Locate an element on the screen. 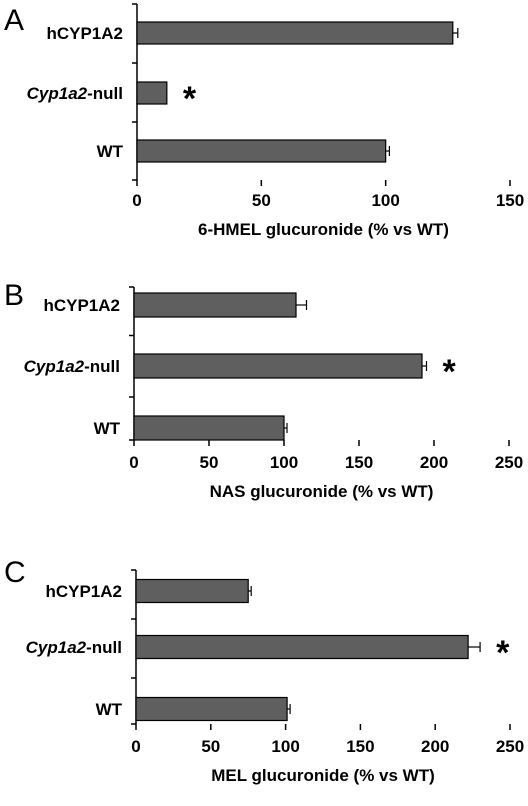  x-axis-title: NAS glucuronide (% vs WT) is located at coordinates (322, 491).